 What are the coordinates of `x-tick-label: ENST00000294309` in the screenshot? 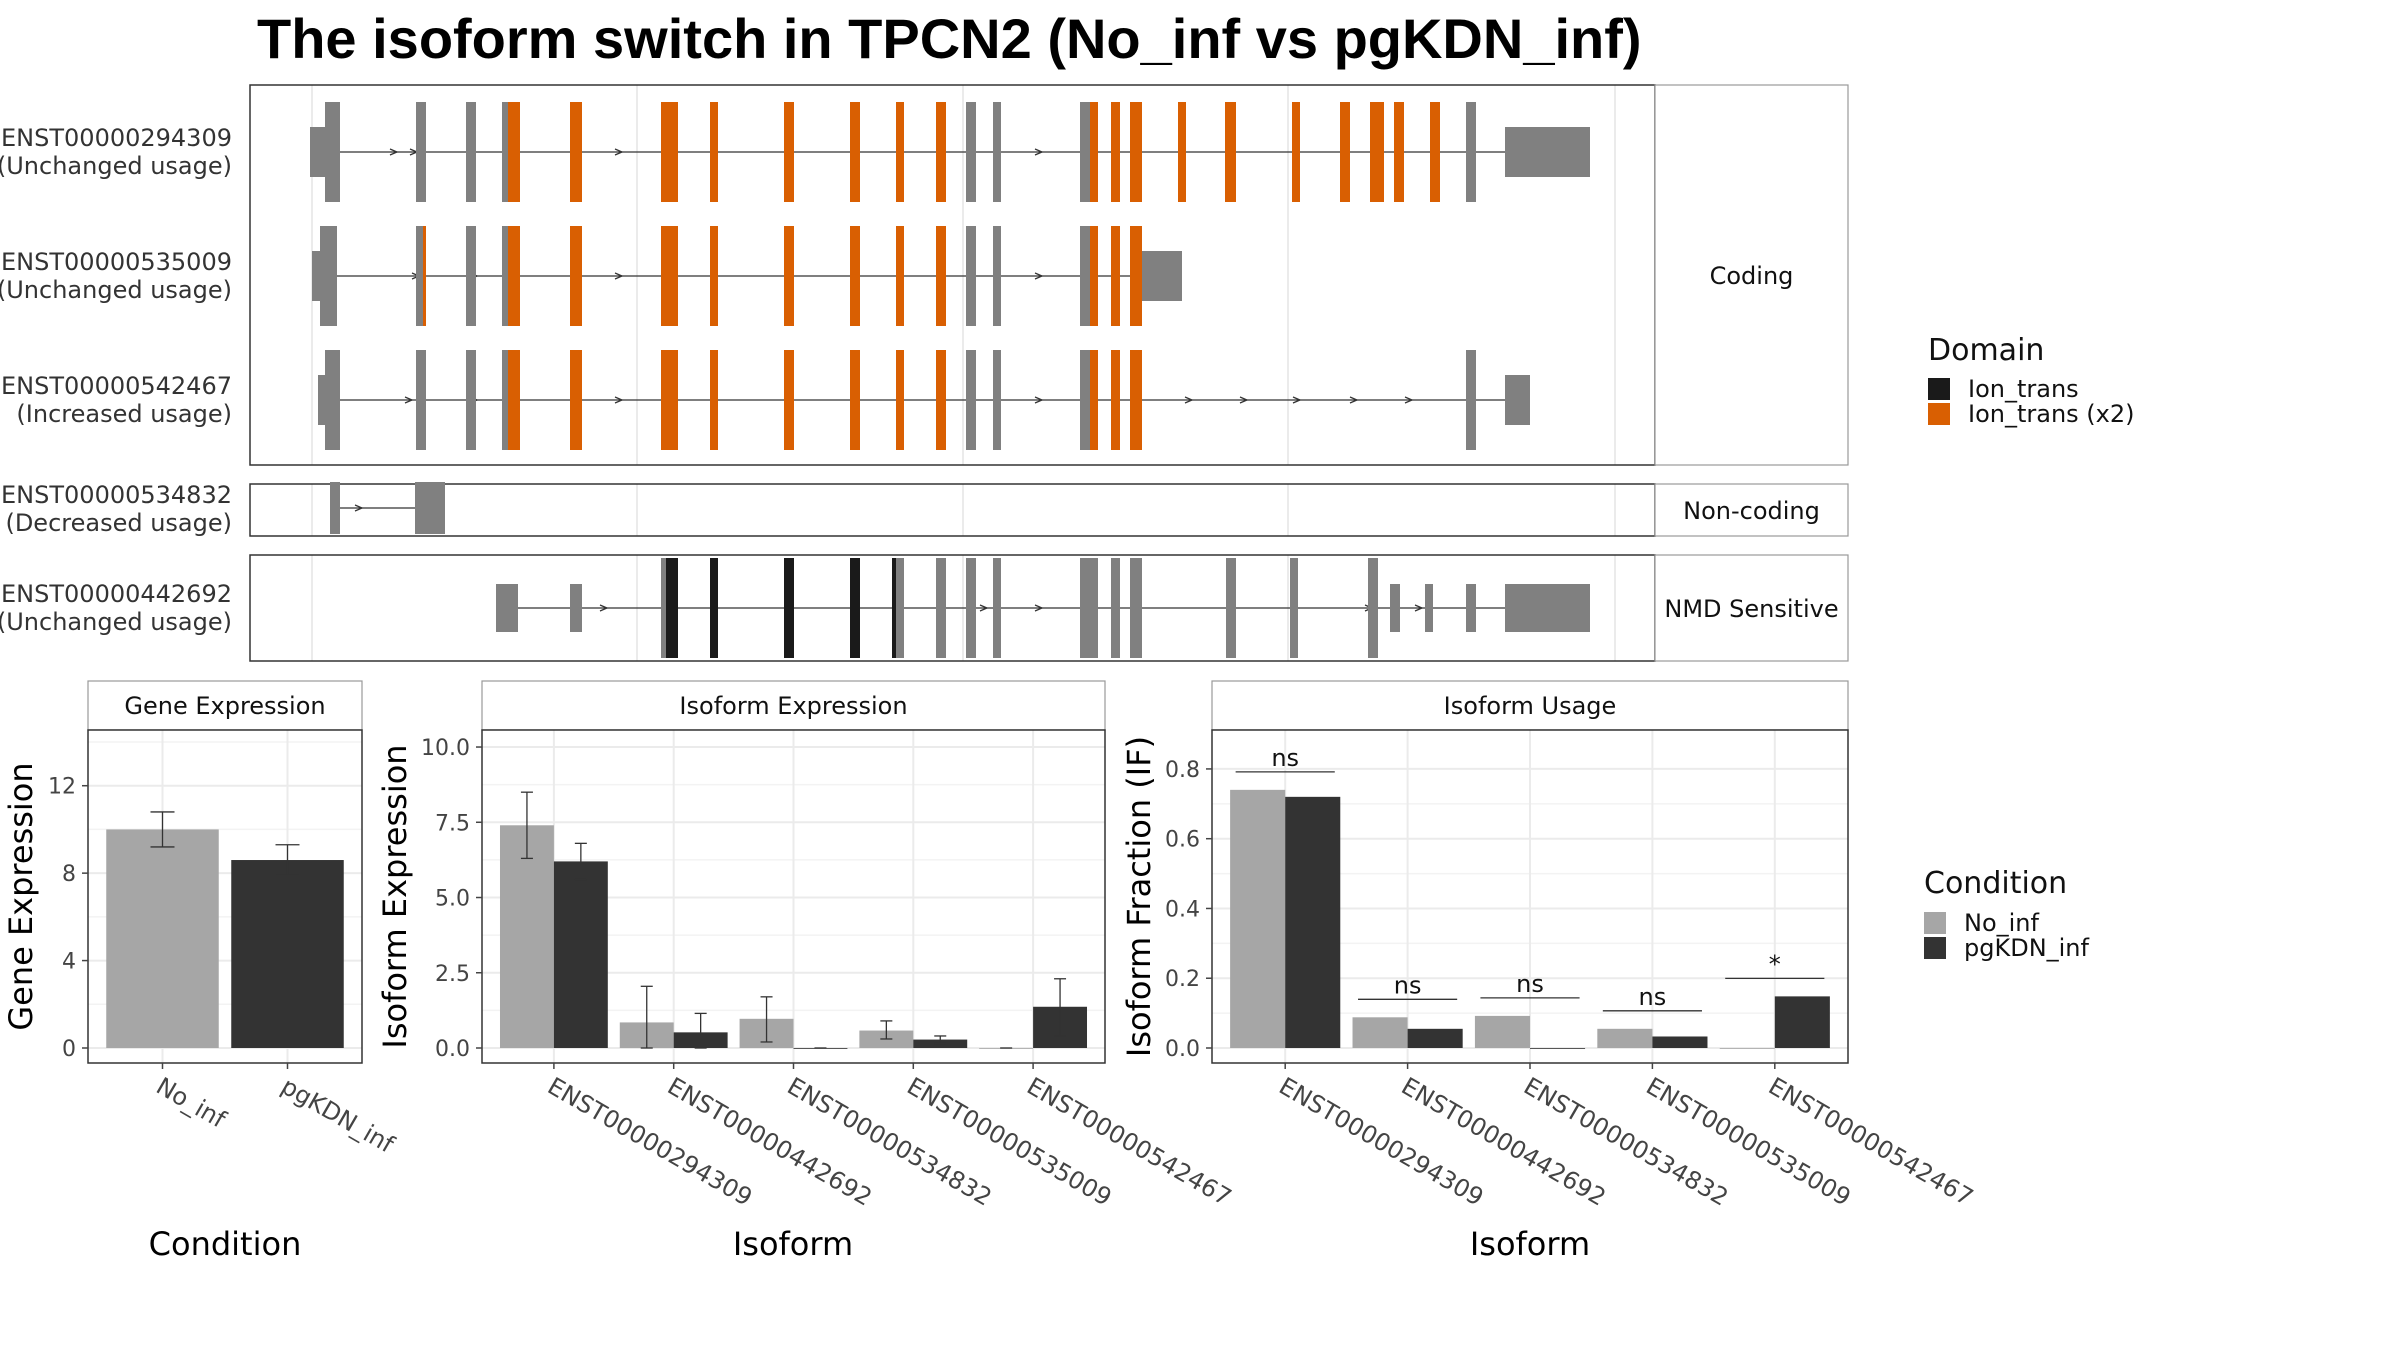 It's located at (1381, 1142).